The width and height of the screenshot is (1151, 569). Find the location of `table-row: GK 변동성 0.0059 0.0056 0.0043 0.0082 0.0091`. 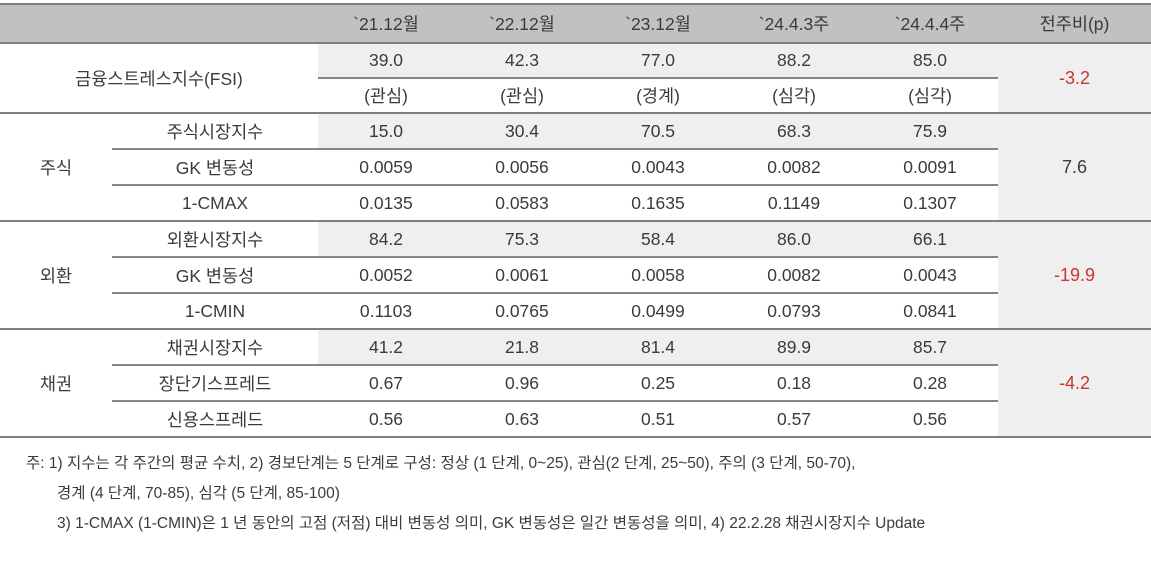

table-row: GK 변동성 0.0059 0.0056 0.0043 0.0082 0.0091 is located at coordinates (575, 167).